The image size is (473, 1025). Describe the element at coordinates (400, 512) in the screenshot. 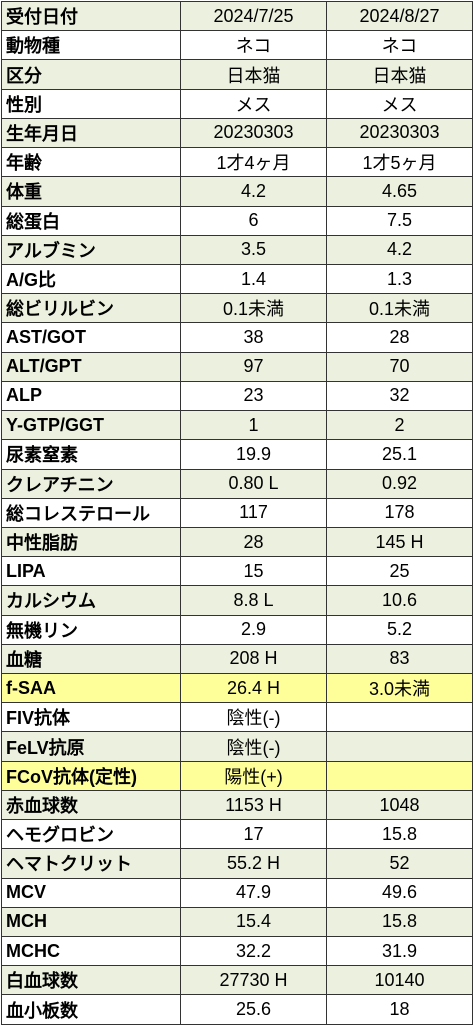

I see `value-2024-8-27: 178` at that location.